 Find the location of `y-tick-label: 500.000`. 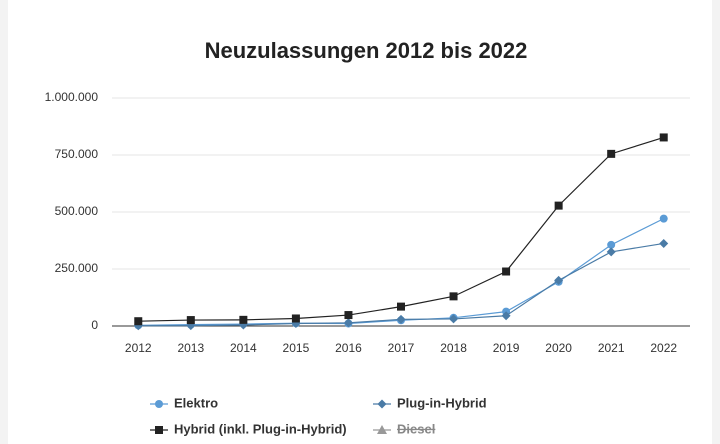

y-tick-label: 500.000 is located at coordinates (77, 211).